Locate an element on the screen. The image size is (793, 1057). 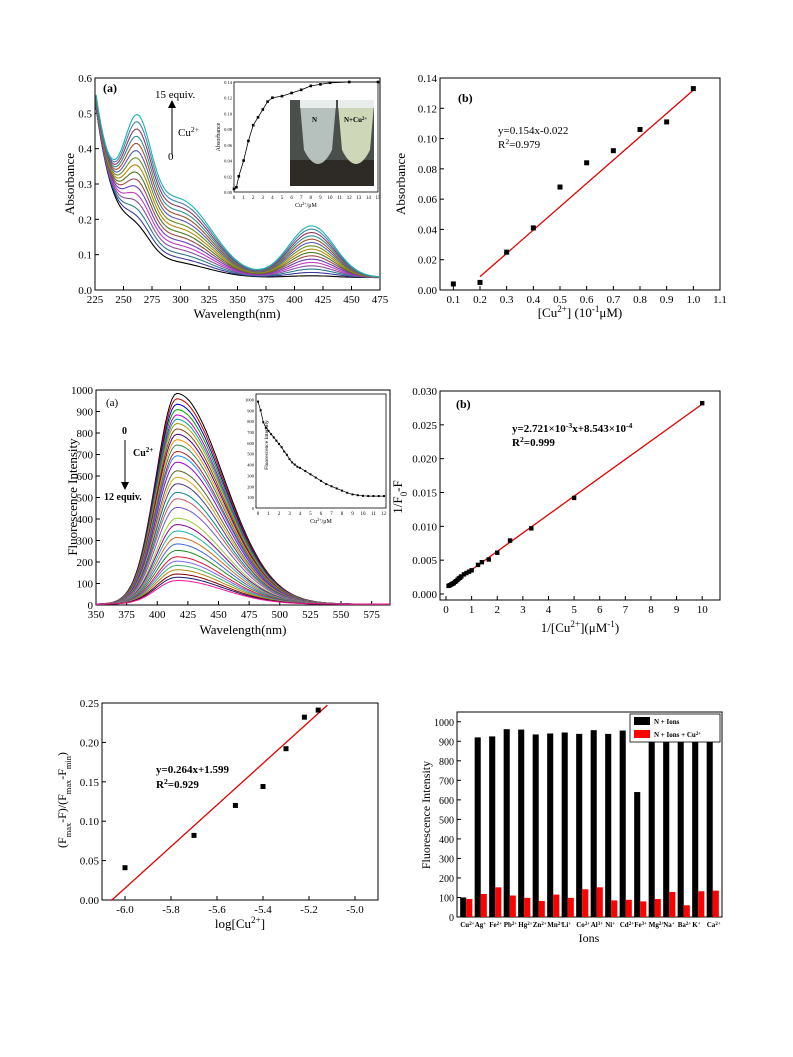
log-r-squared-part: =0.929 is located at coordinates (184, 785).